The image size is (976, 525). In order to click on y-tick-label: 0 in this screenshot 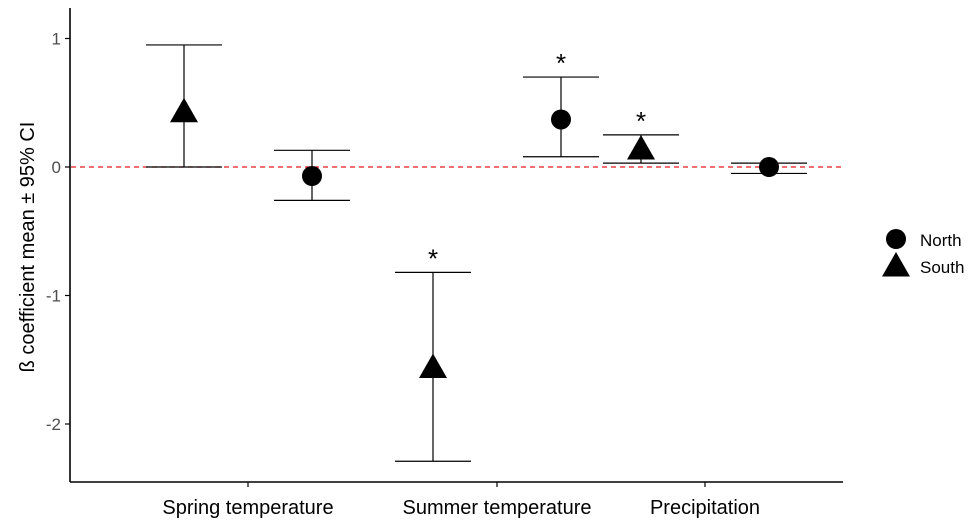, I will do `click(56, 167)`.